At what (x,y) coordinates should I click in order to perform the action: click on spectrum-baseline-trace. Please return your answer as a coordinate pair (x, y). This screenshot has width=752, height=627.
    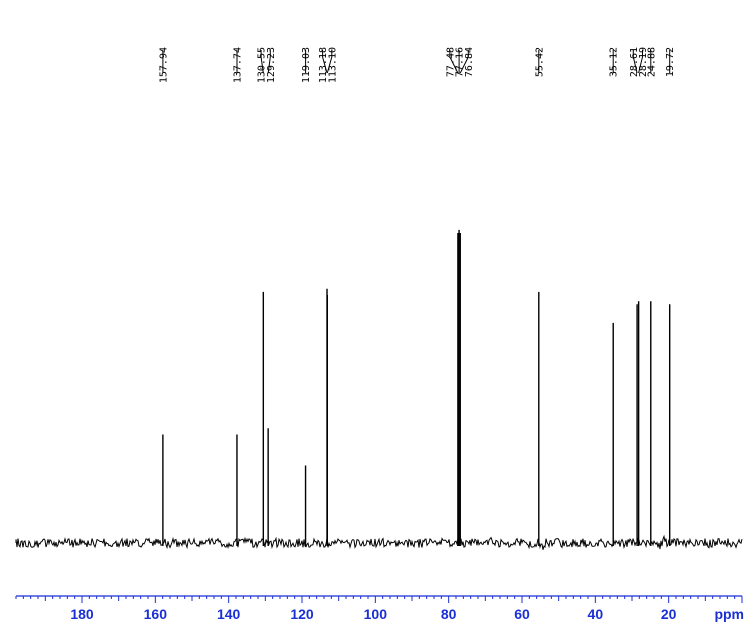
    Looking at the image, I should click on (379, 542).